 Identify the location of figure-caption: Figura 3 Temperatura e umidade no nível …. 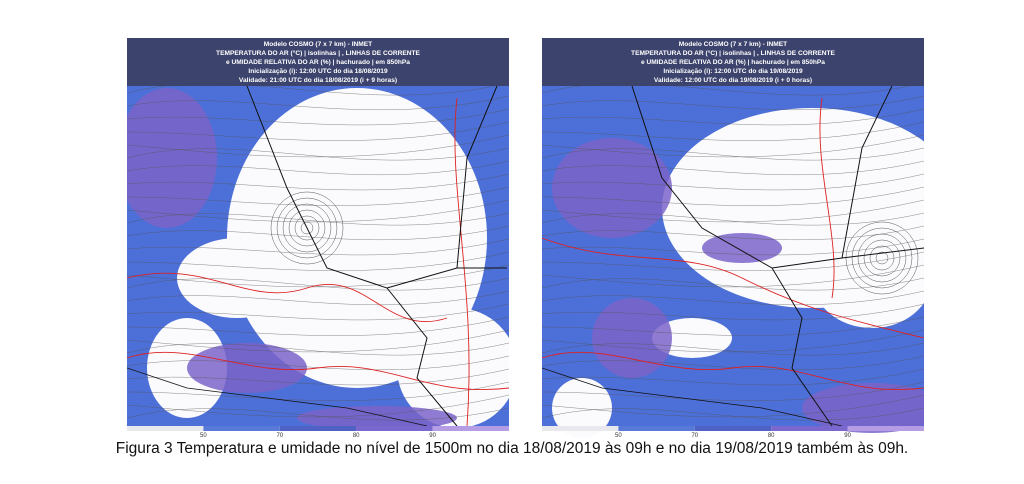
(512, 448).